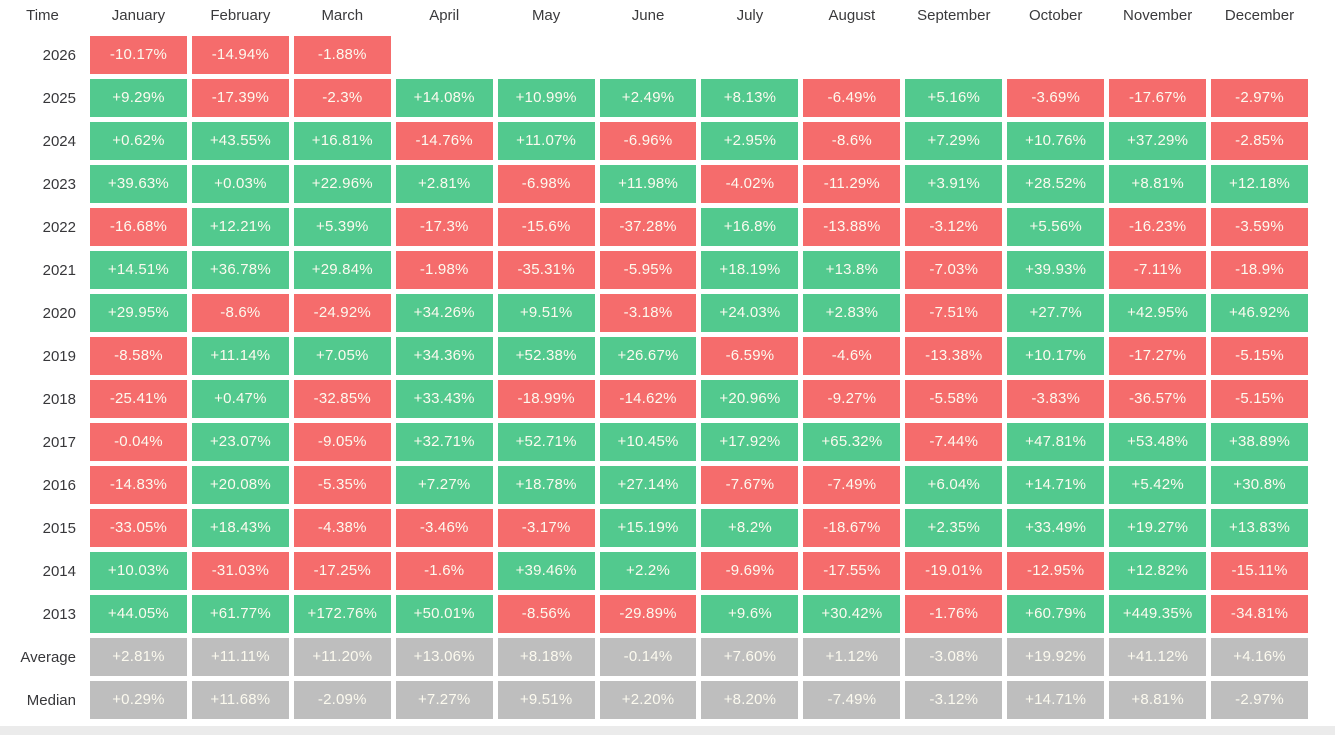 This screenshot has width=1335, height=735. What do you see at coordinates (546, 442) in the screenshot?
I see `table-cell: +52.71%` at bounding box center [546, 442].